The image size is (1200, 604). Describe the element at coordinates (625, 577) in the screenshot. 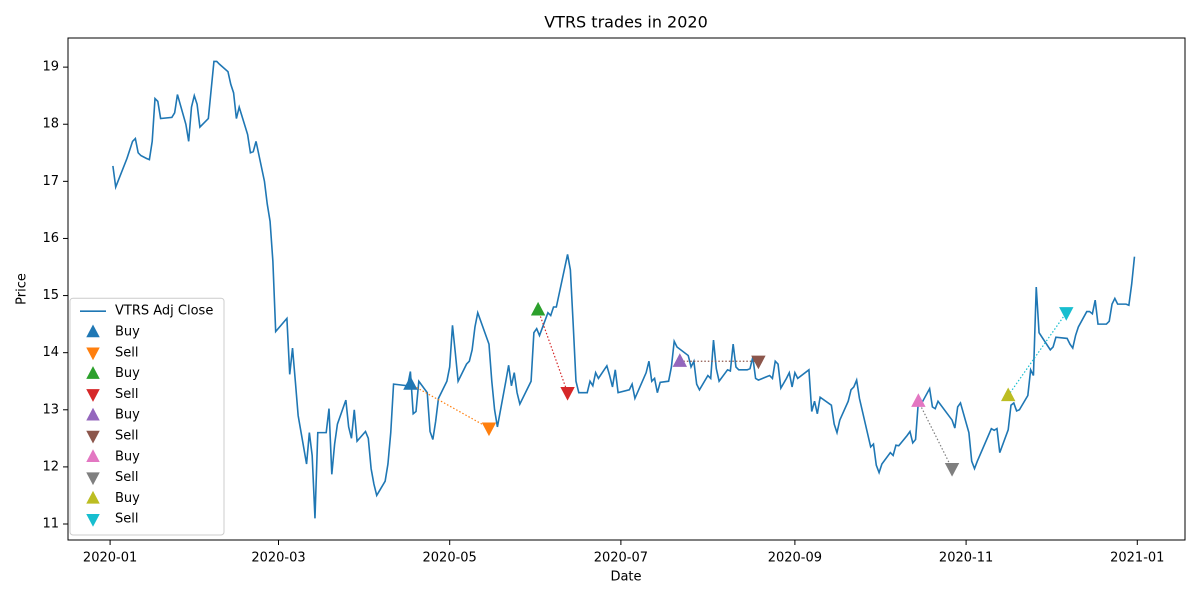

I see `x-axis-label: Date` at that location.